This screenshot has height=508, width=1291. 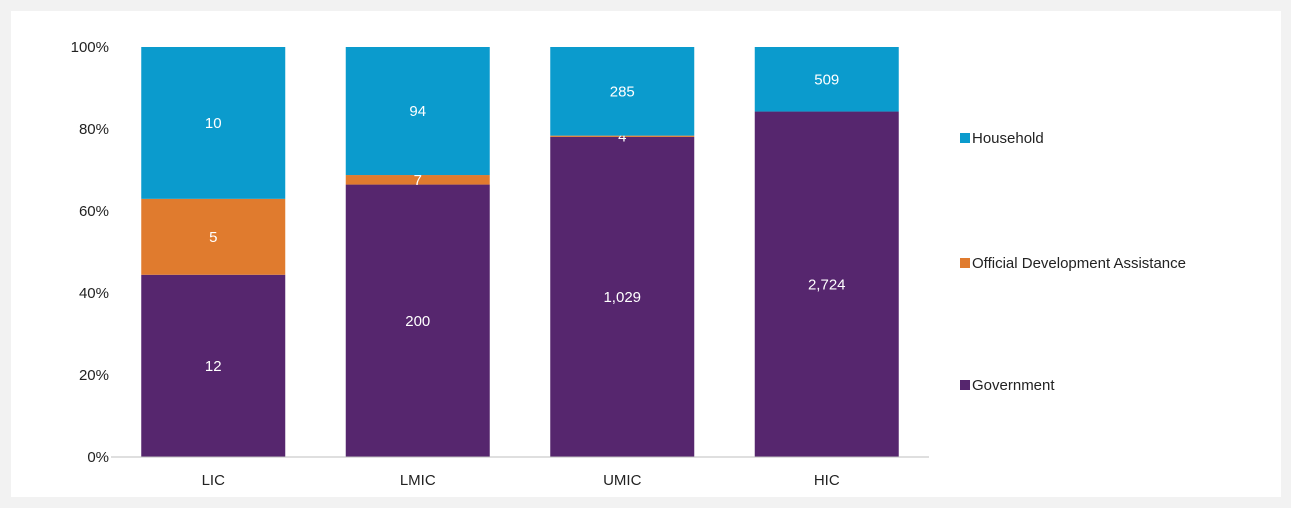 I want to click on y-tick-label: 100%, so click(x=90, y=47).